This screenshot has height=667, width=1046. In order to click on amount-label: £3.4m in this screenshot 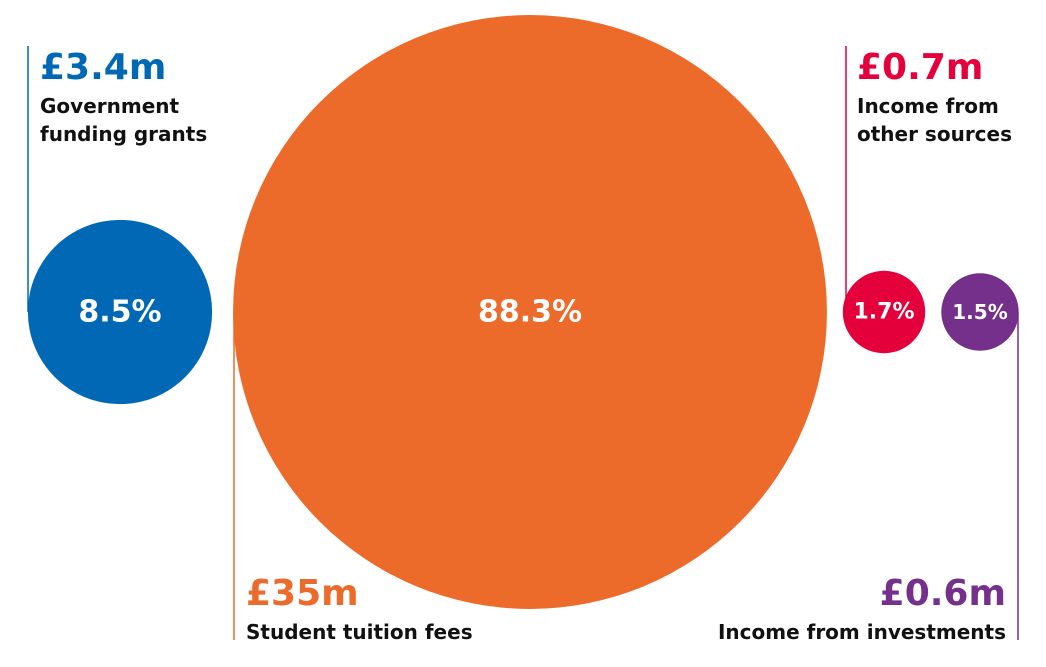, I will do `click(103, 67)`.